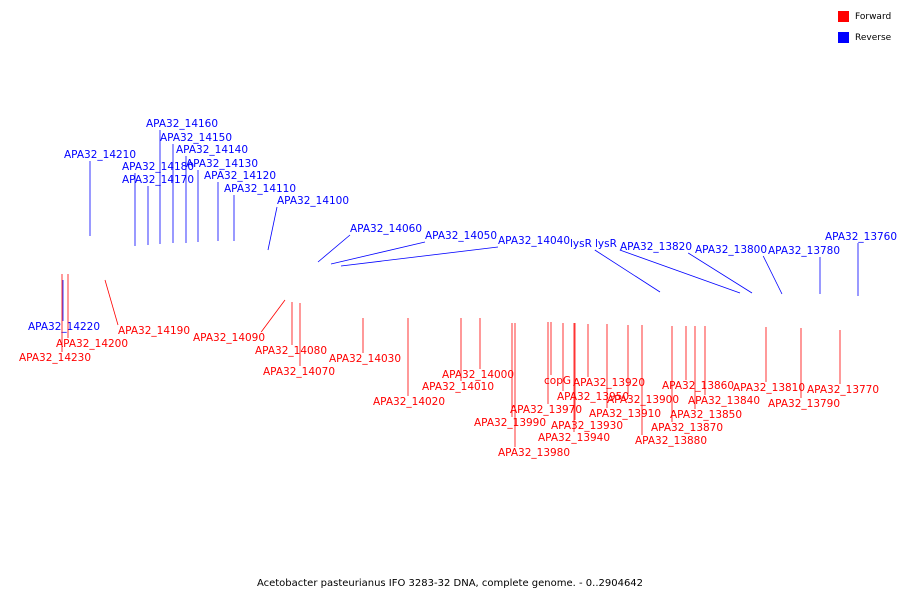 The image size is (900, 600). I want to click on legend-label-reverse: Reverse, so click(873, 37).